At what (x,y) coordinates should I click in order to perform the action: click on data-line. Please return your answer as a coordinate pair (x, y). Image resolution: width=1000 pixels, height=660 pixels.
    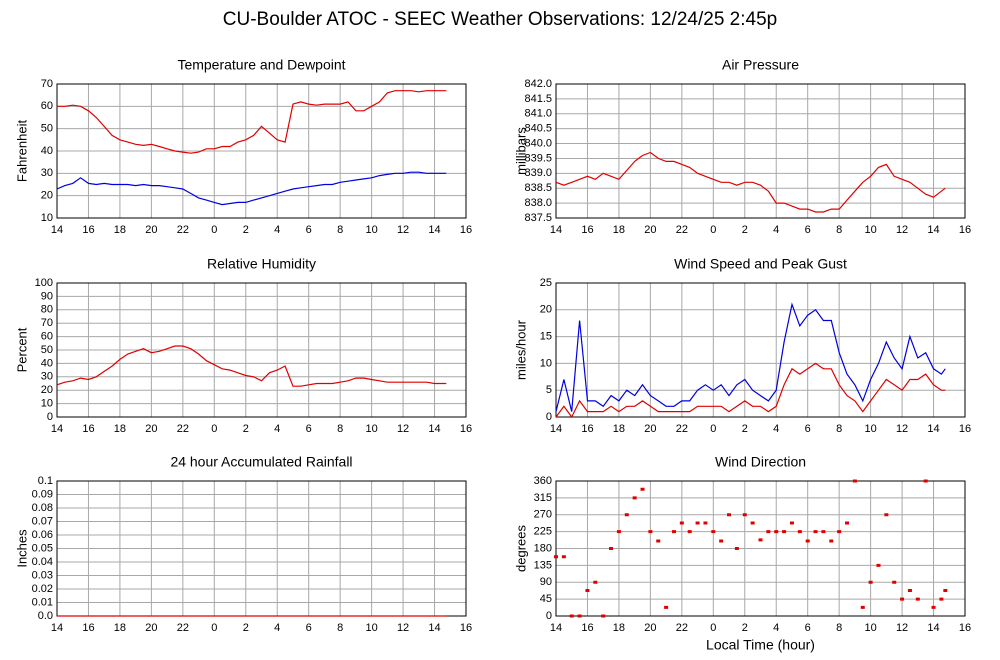
    Looking at the image, I should click on (252, 122).